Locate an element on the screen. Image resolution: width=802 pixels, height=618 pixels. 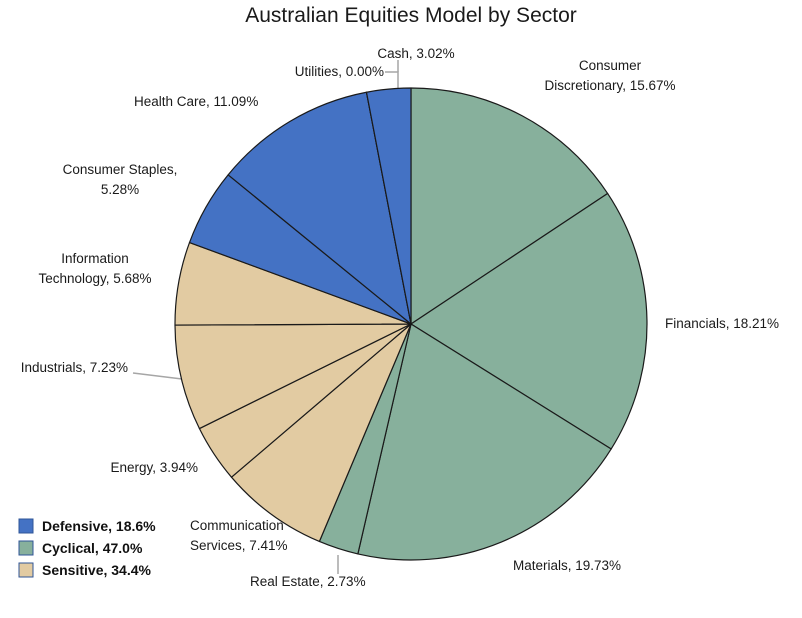
legend-swatch-sensitive is located at coordinates (26, 570).